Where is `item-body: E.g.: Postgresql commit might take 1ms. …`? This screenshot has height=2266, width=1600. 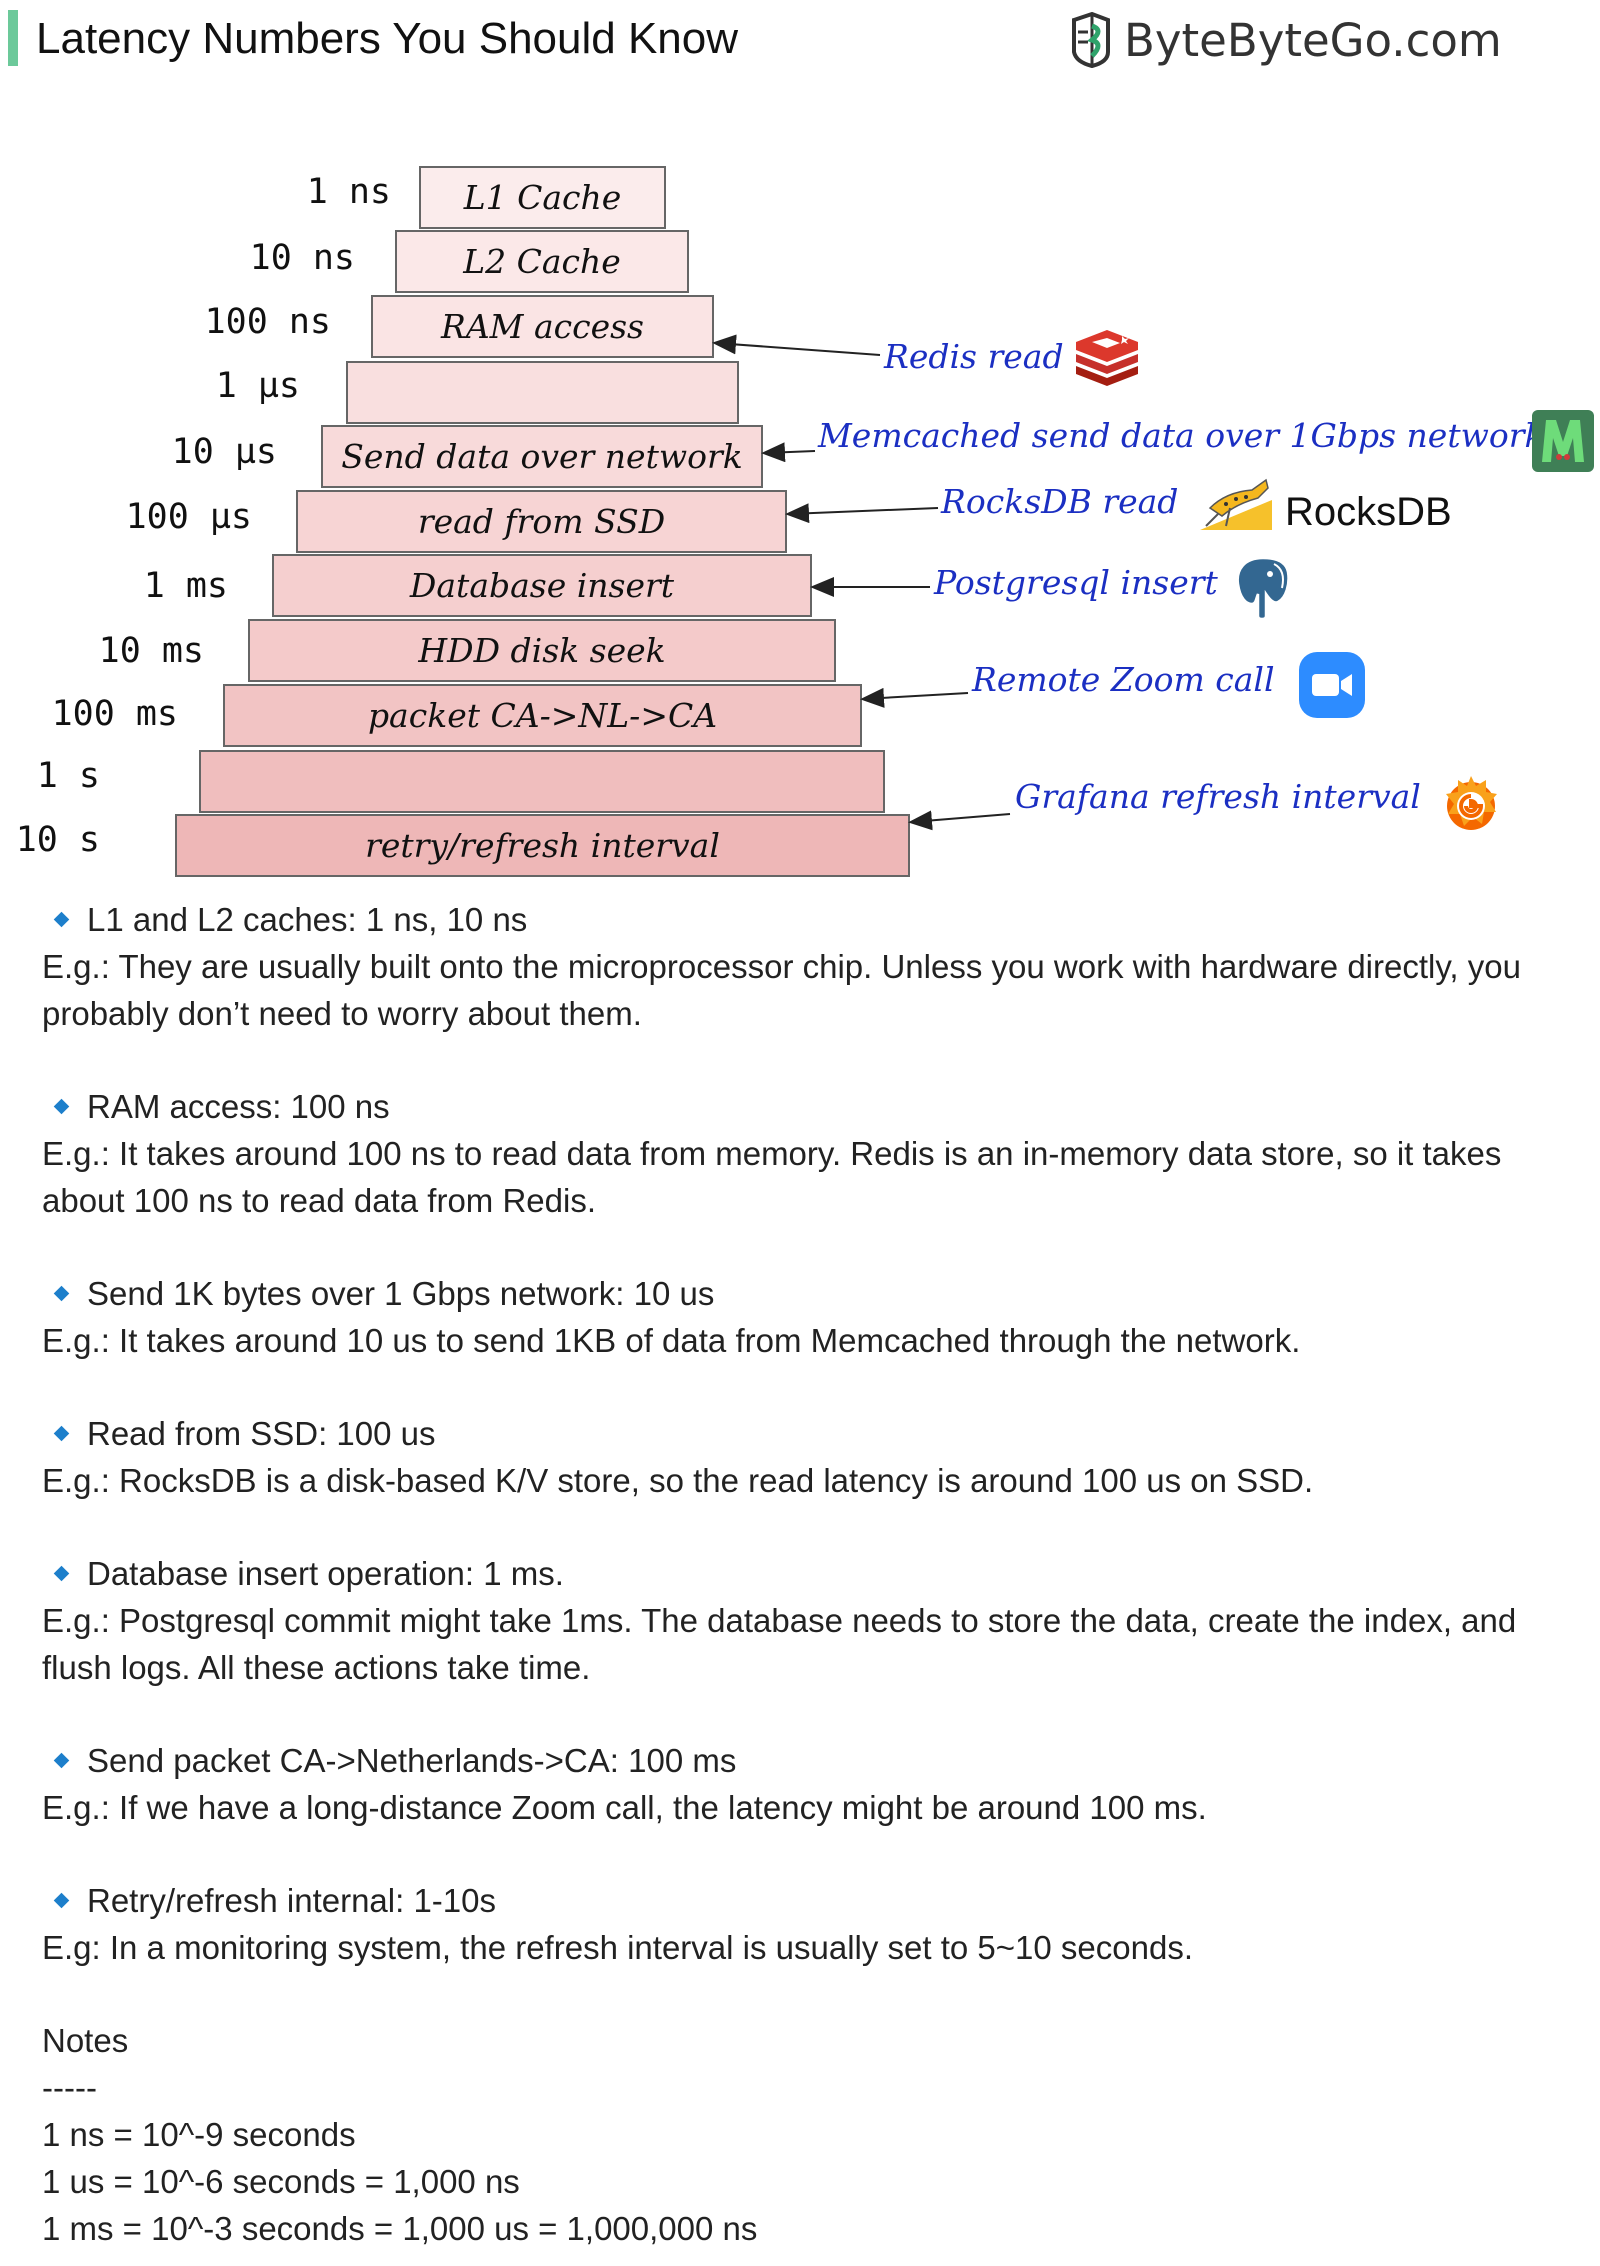
item-body: E.g.: Postgresql commit might take 1ms. … is located at coordinates (779, 1644).